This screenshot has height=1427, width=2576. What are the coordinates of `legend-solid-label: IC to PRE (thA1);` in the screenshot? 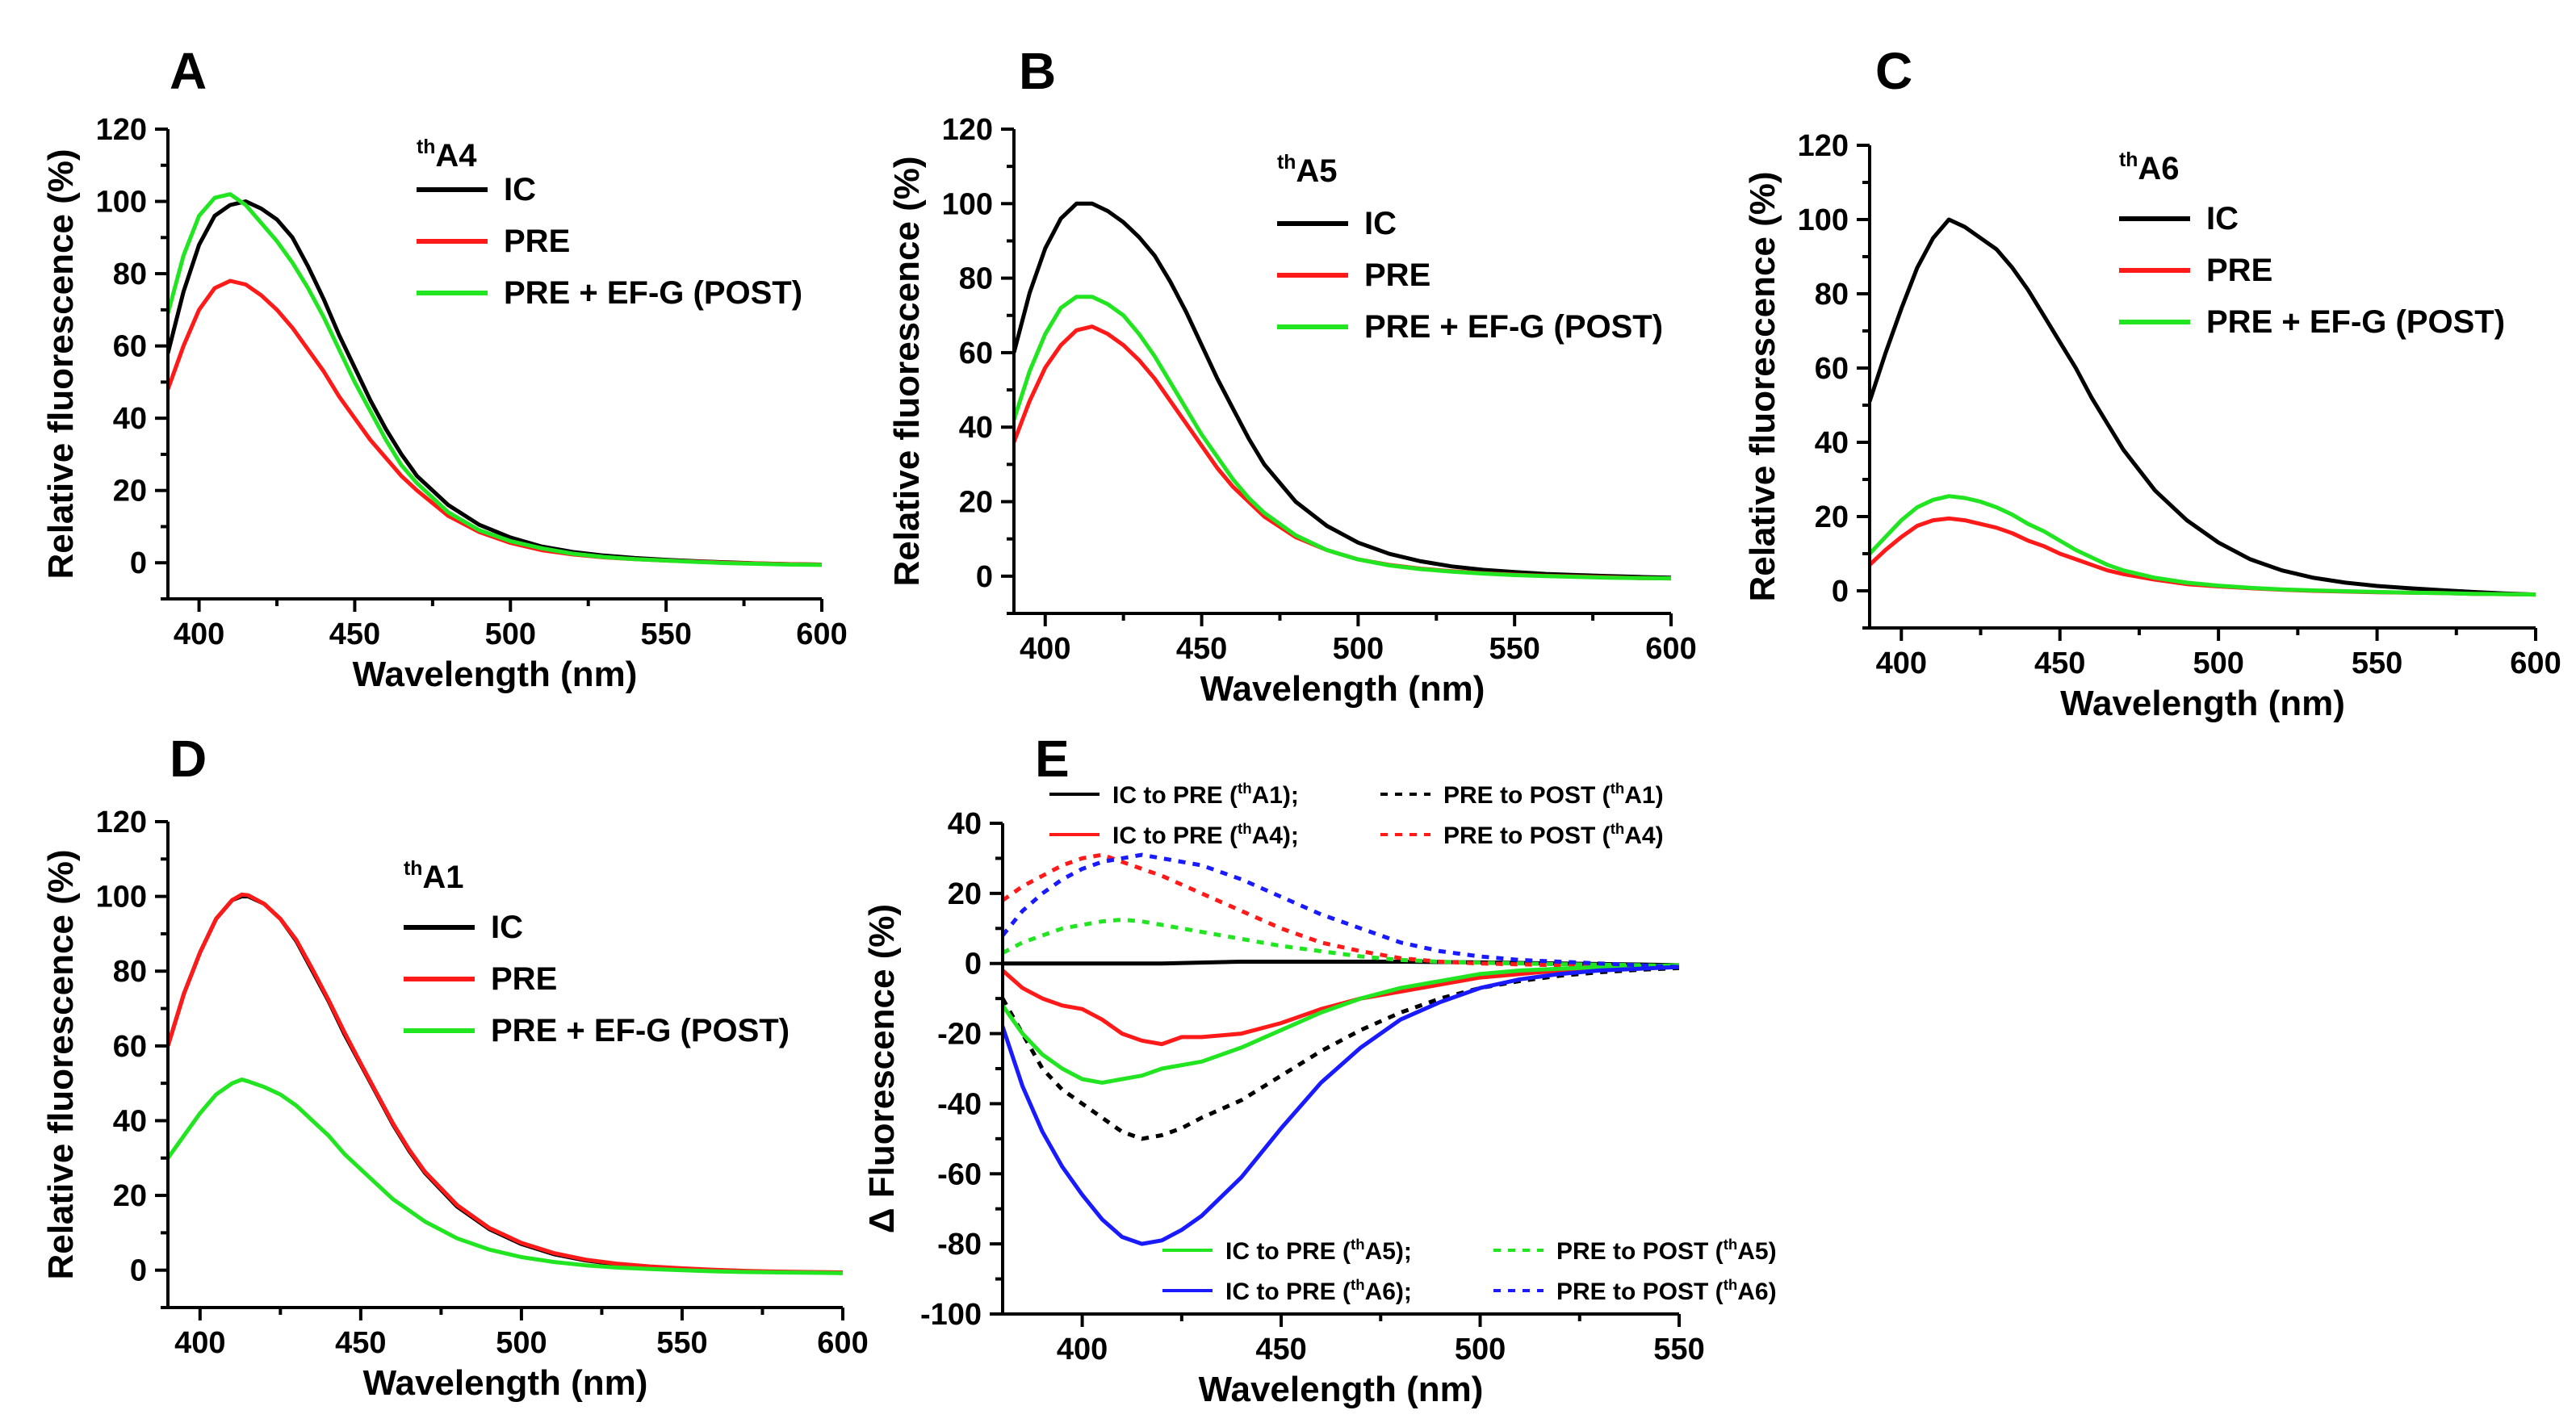 It's located at (1205, 795).